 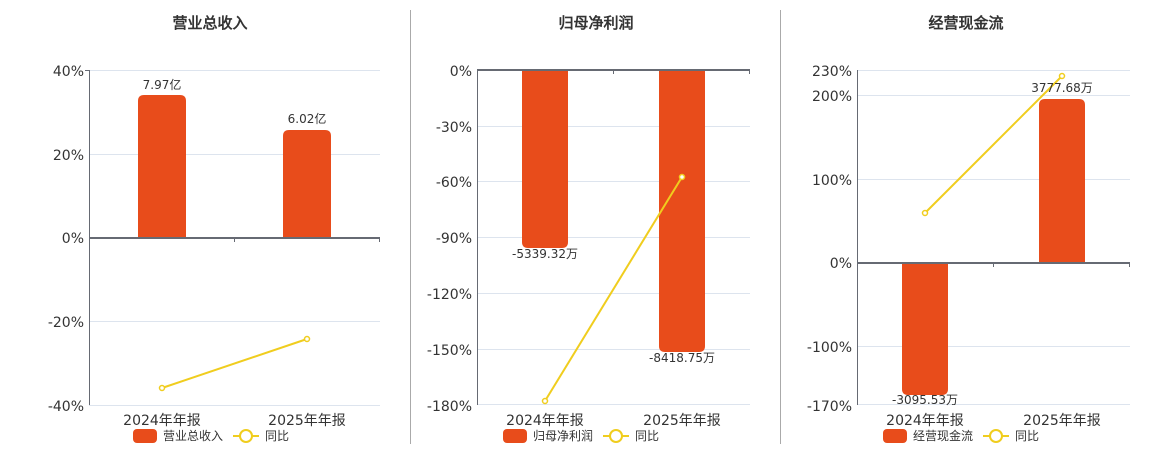 What do you see at coordinates (832, 97) in the screenshot?
I see `svg-text: 200%` at bounding box center [832, 97].